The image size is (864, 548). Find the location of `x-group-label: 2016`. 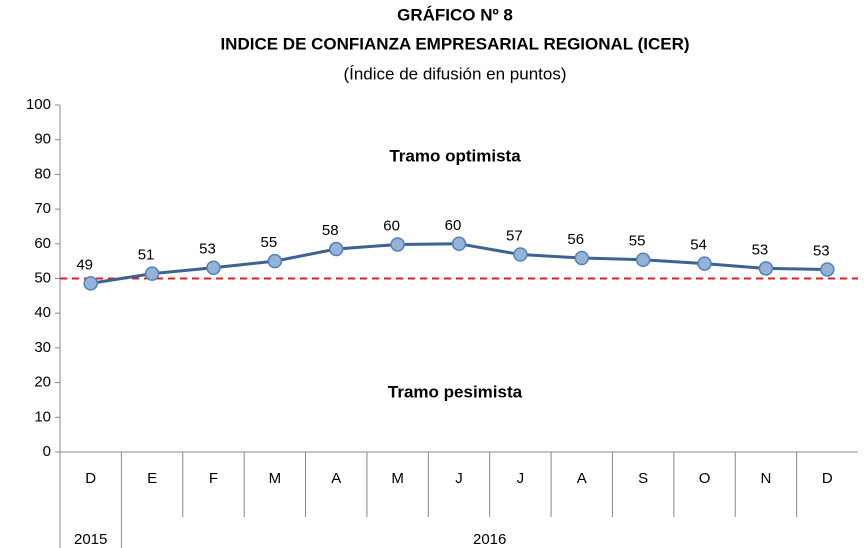

x-group-label: 2016 is located at coordinates (489, 539).